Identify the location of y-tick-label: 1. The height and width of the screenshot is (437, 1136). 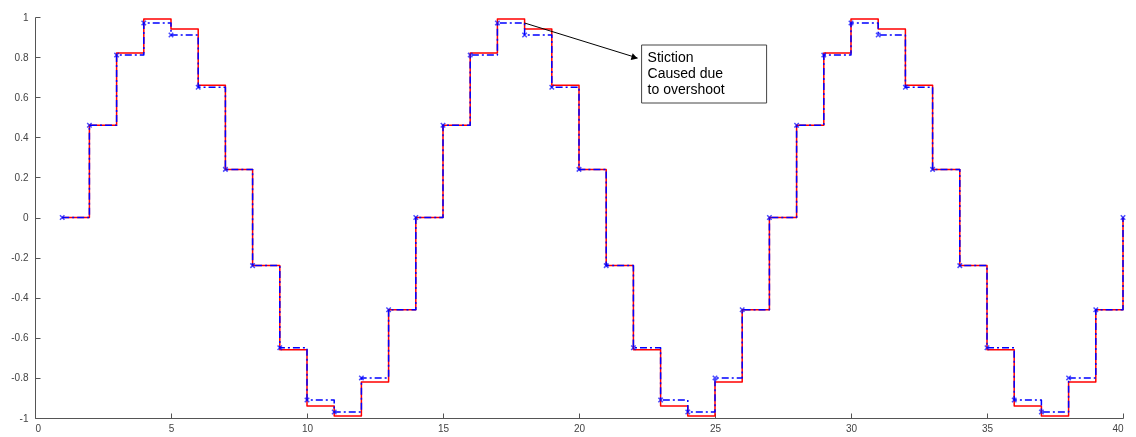
(25, 17).